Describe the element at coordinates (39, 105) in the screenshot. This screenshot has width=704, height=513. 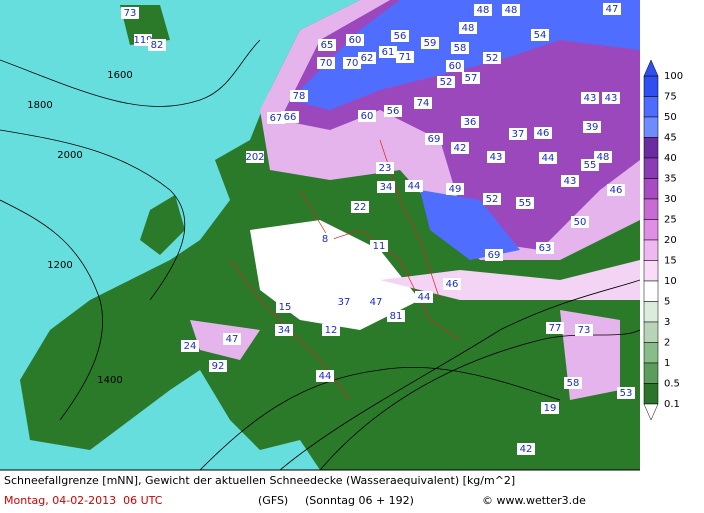
I see `contour-label: 1800` at that location.